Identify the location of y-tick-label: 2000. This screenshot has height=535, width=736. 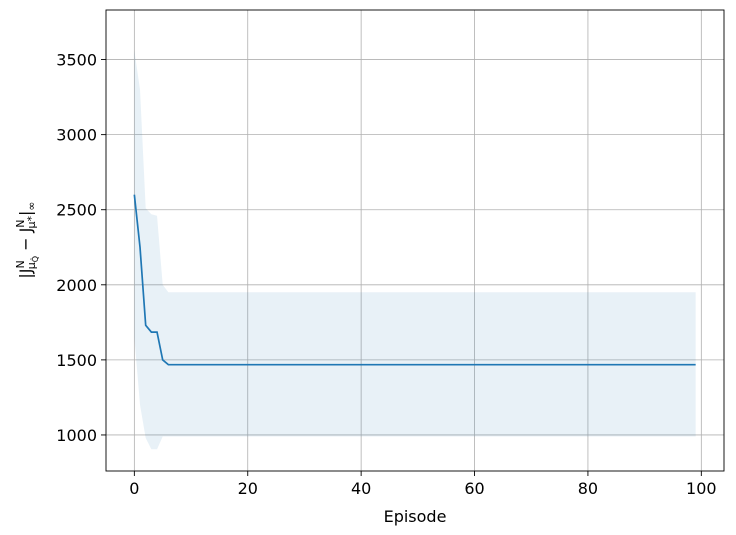
(76, 285).